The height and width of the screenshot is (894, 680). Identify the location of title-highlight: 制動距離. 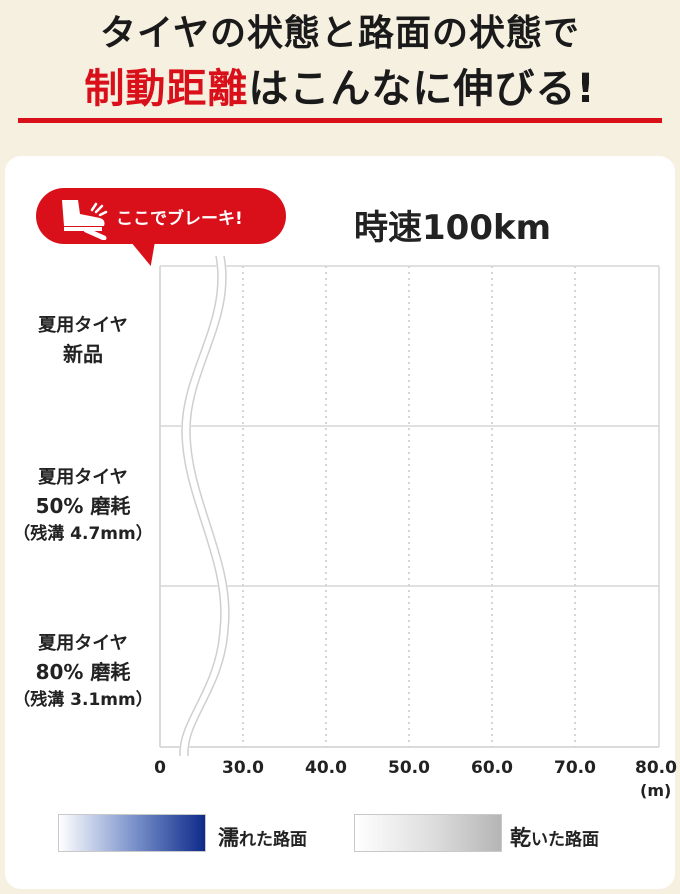
(166, 89).